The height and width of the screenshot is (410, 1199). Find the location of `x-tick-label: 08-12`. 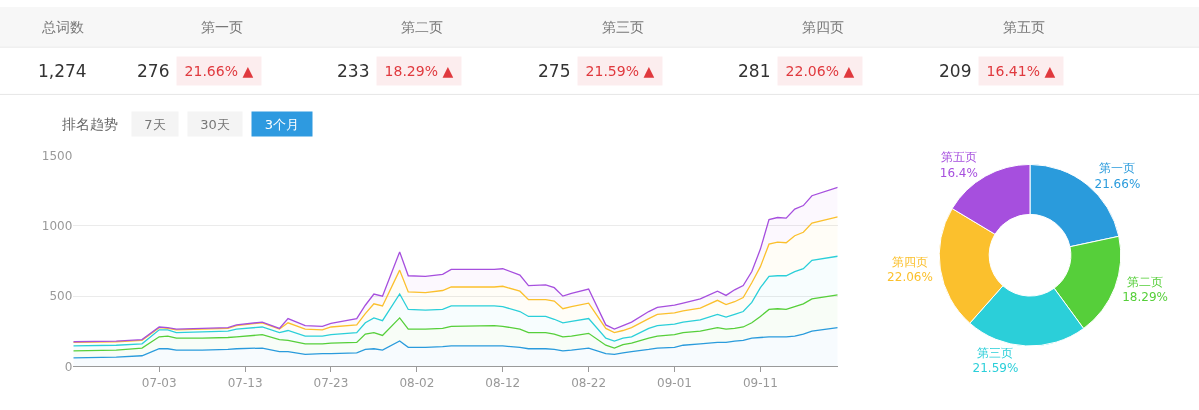

x-tick-label: 08-12 is located at coordinates (503, 382).